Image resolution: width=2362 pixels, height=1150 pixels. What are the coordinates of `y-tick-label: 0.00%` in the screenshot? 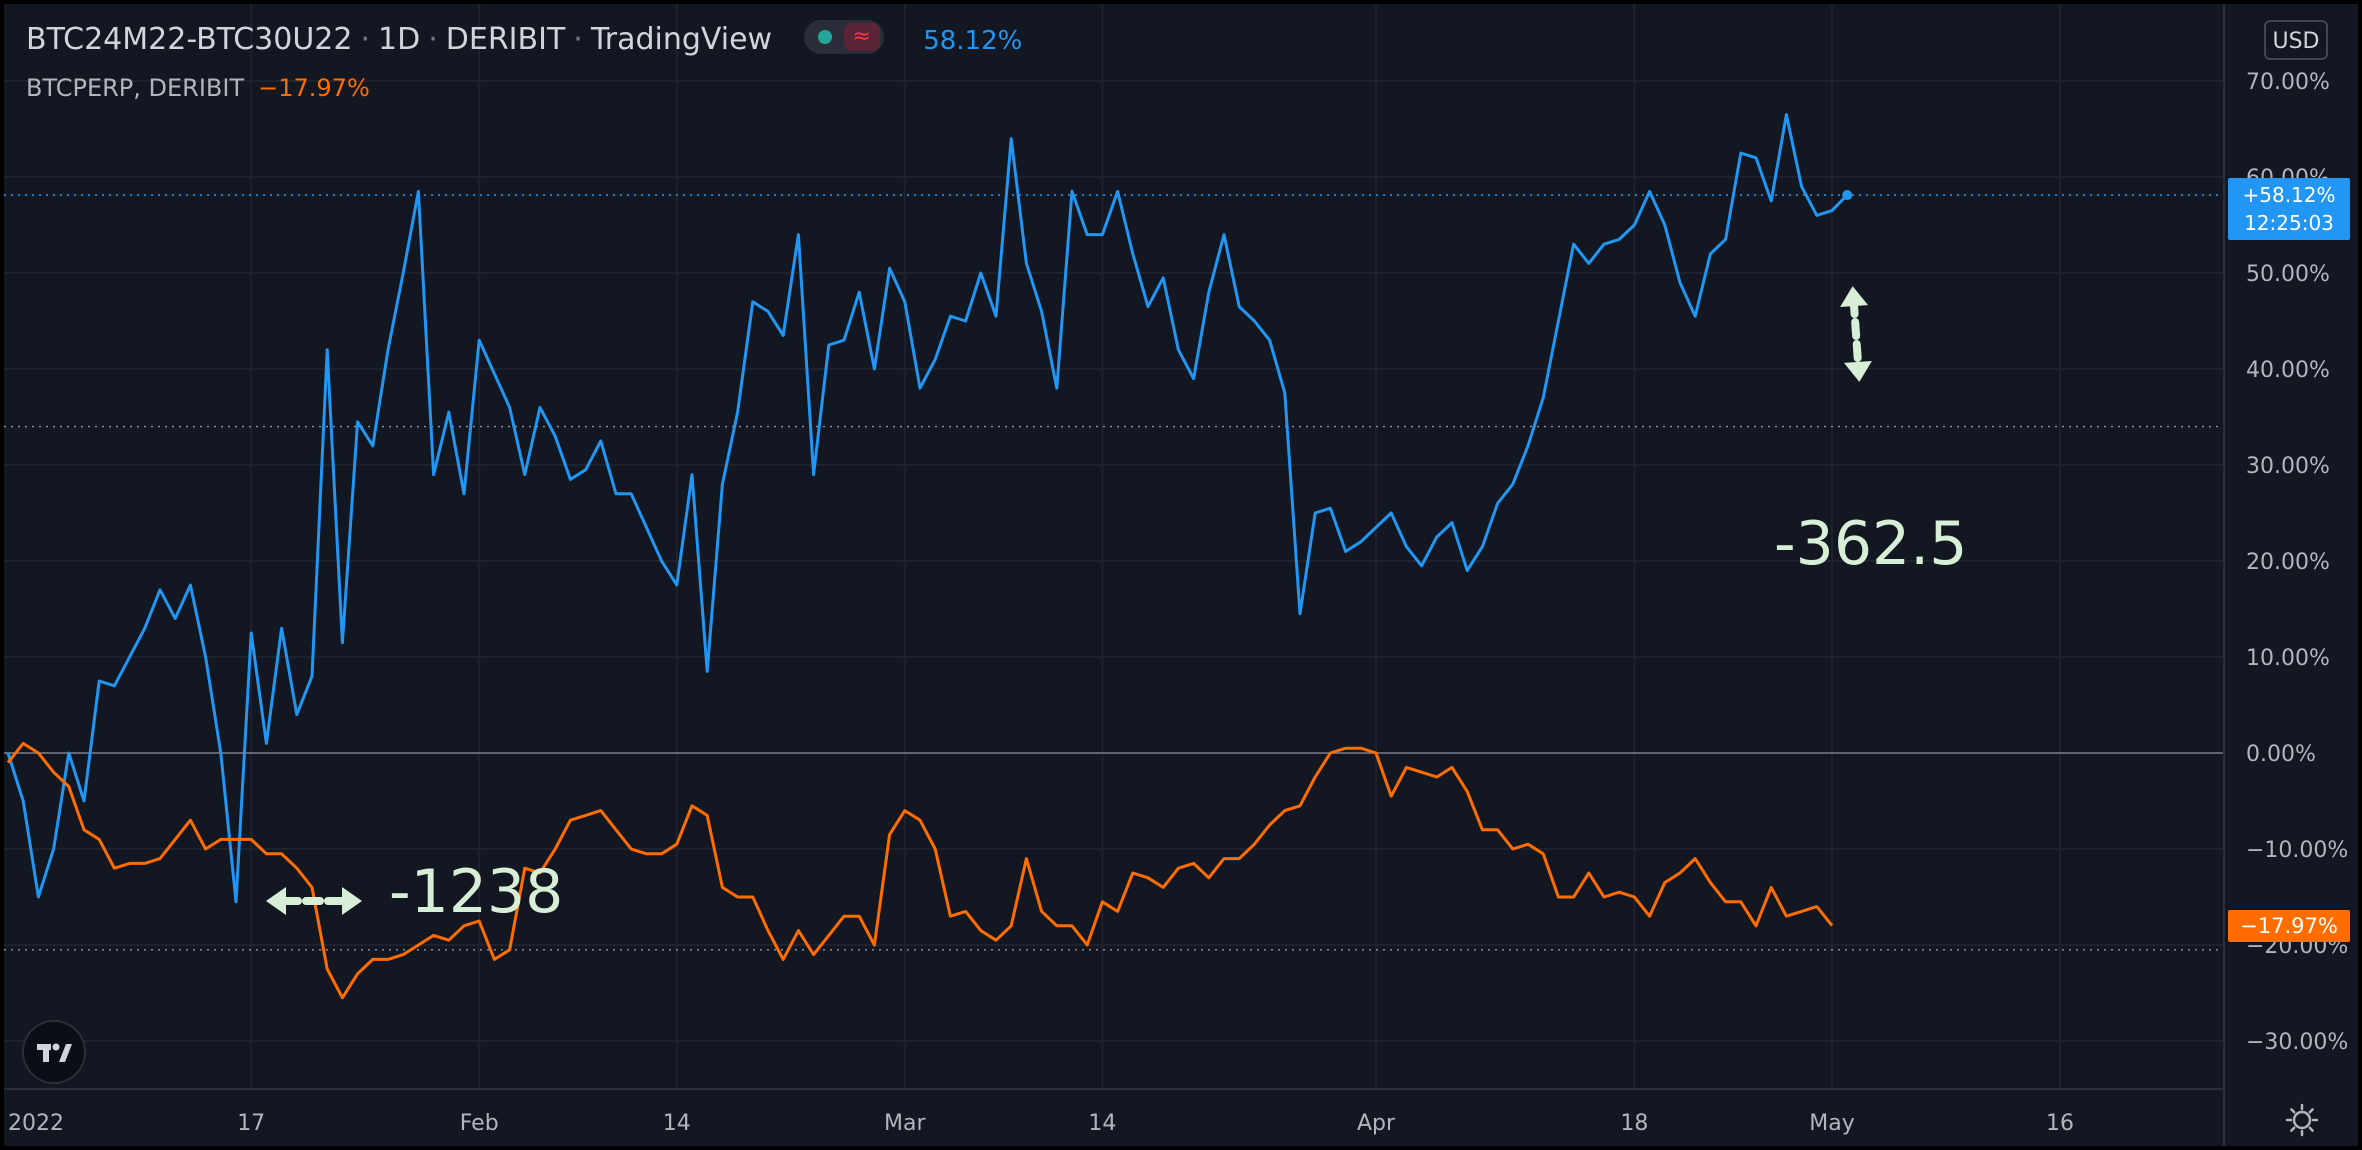 It's located at (2281, 754).